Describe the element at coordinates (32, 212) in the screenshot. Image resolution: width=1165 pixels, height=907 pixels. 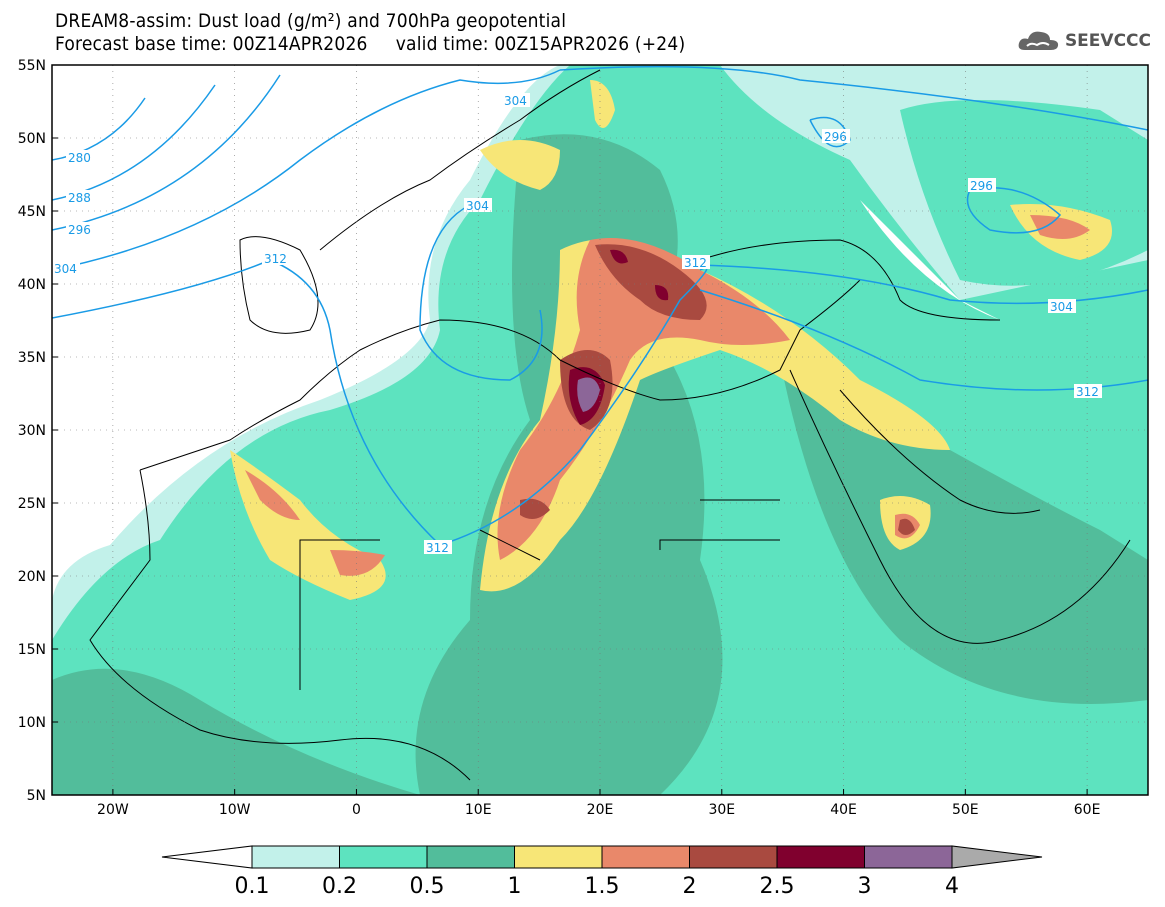
I see `lat-label: 45N` at that location.